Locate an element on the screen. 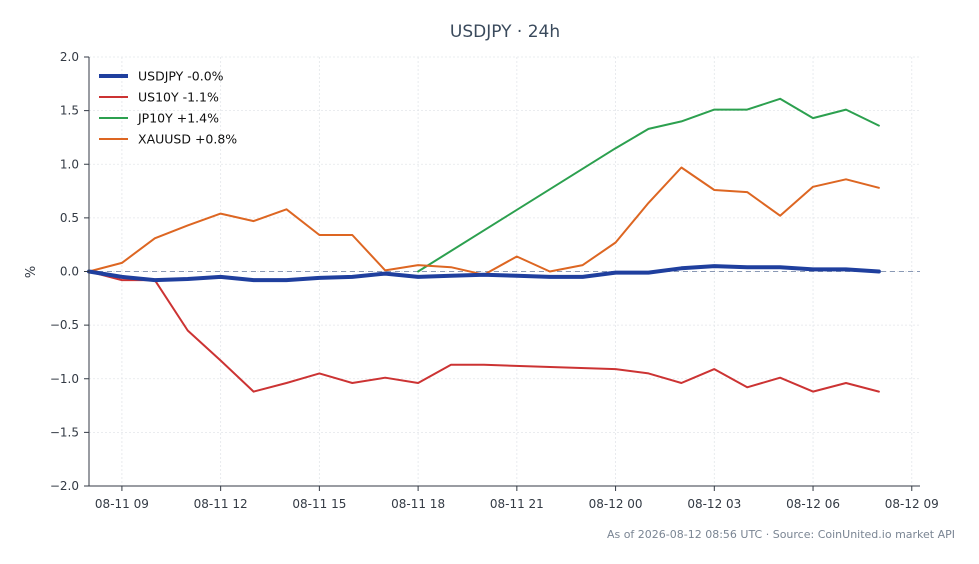 This screenshot has height=564, width=979. y-tick-label: 0.5 is located at coordinates (69, 218).